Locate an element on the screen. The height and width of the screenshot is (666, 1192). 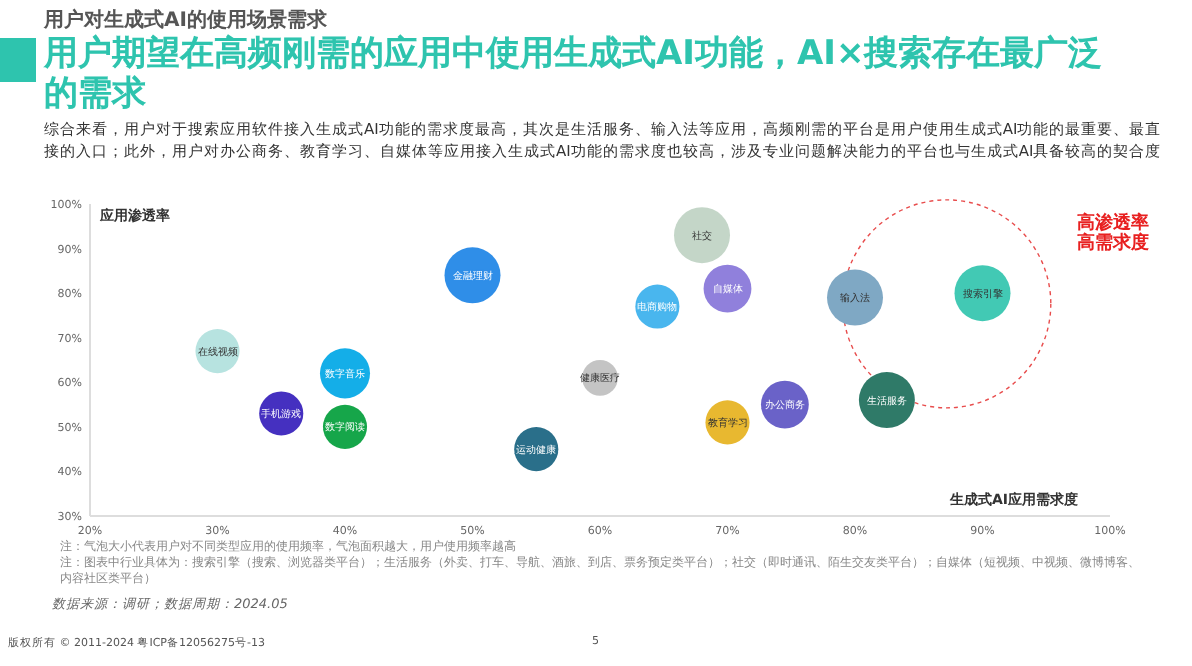
chart-title: 用户期望在高频刚需的应用中使用生成式AI功能，AI×搜索存在最广泛的需求 is located at coordinates (574, 74).